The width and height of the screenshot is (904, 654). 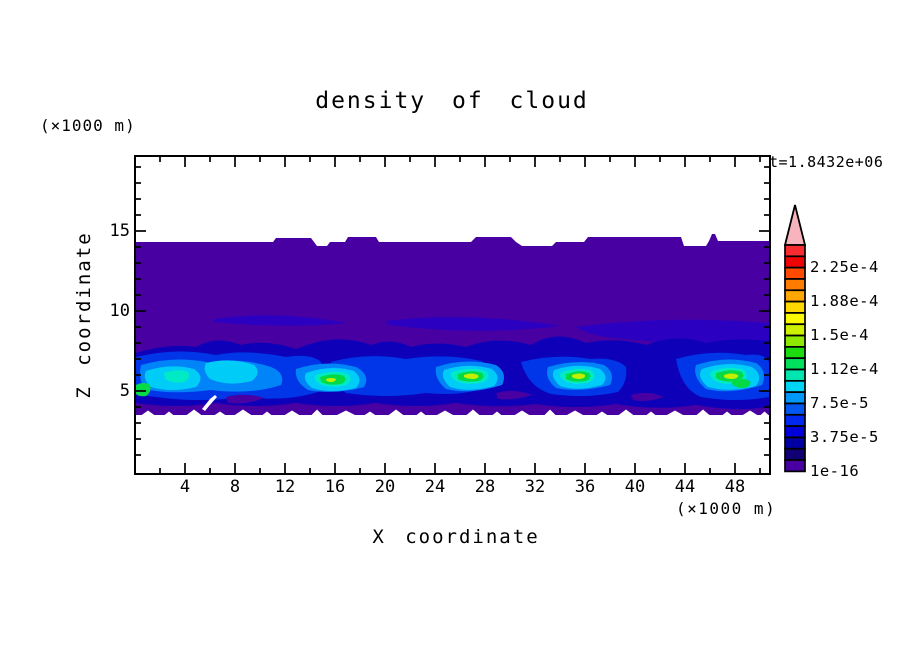 What do you see at coordinates (335, 487) in the screenshot?
I see `x-tick-label: 16` at bounding box center [335, 487].